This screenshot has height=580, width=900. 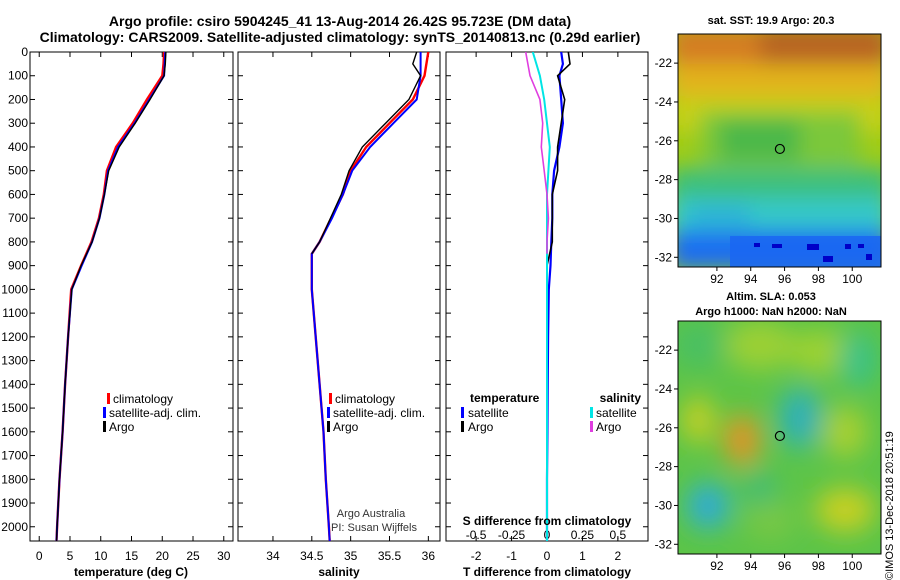 What do you see at coordinates (505, 398) in the screenshot?
I see `legend-heading-temperature: temperature` at bounding box center [505, 398].